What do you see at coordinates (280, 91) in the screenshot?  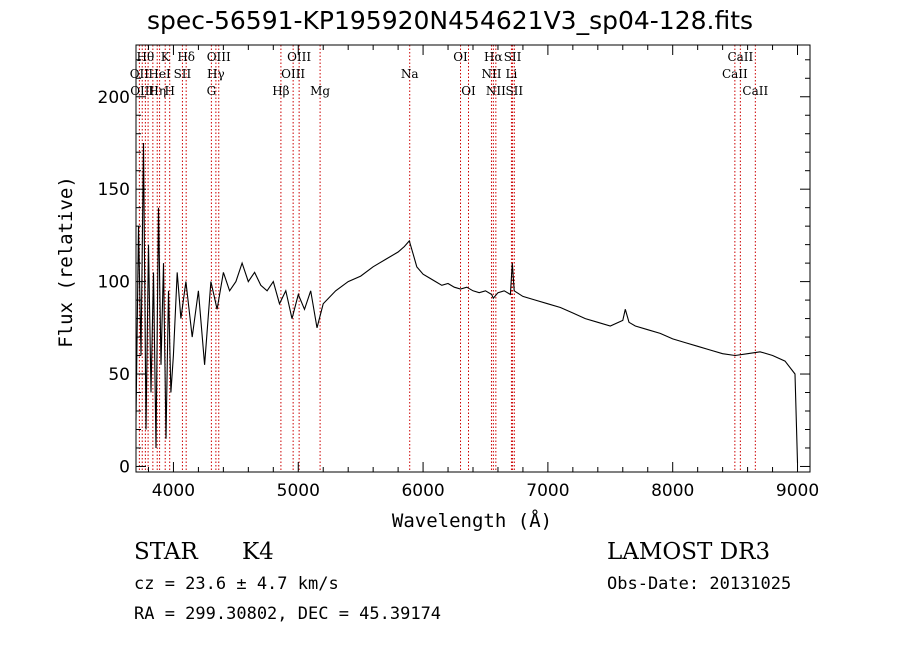 I see `line-label: Hβ` at bounding box center [280, 91].